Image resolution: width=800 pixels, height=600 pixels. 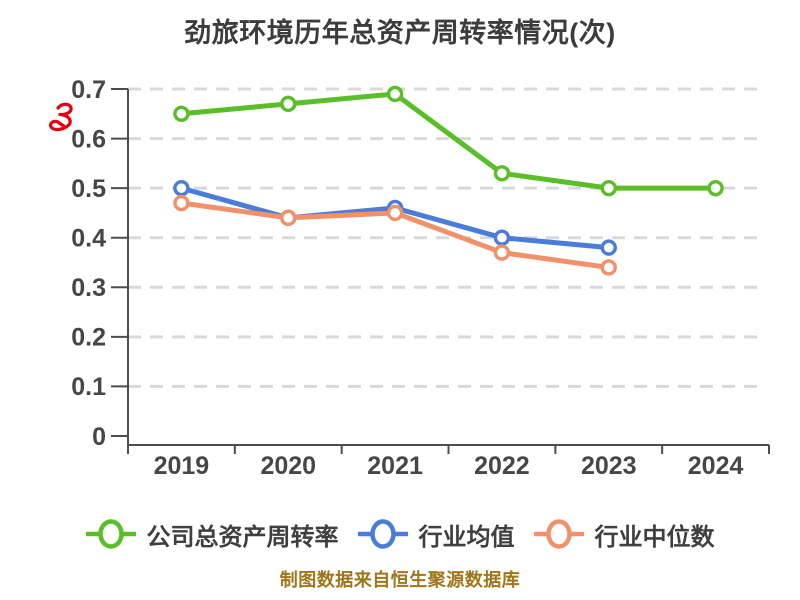 I want to click on x-tick-label: 2023, so click(x=609, y=466).